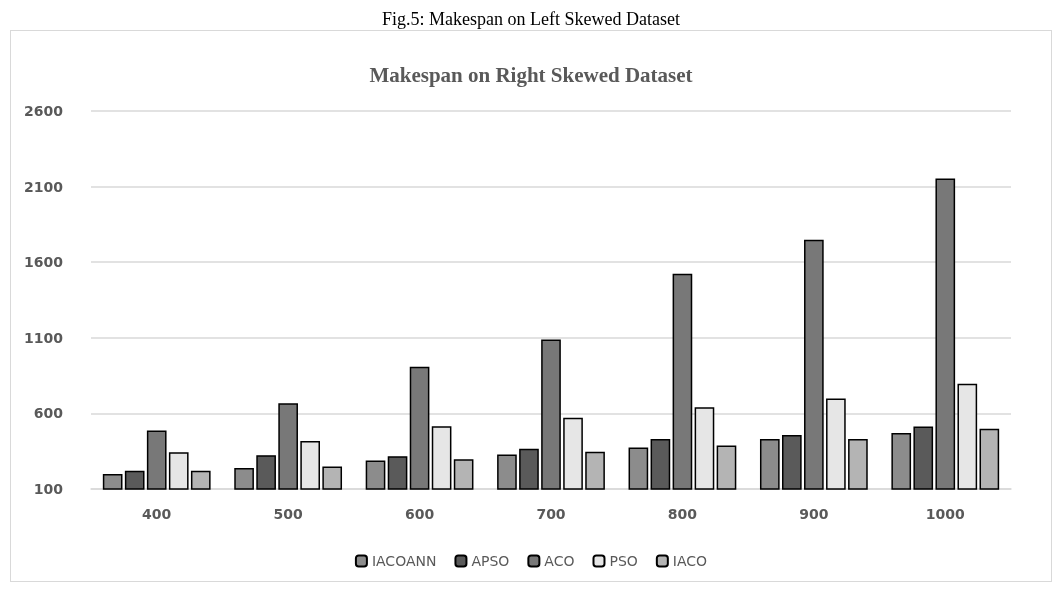 The height and width of the screenshot is (593, 1062). Describe the element at coordinates (551, 514) in the screenshot. I see `x-tick-label: 700` at that location.